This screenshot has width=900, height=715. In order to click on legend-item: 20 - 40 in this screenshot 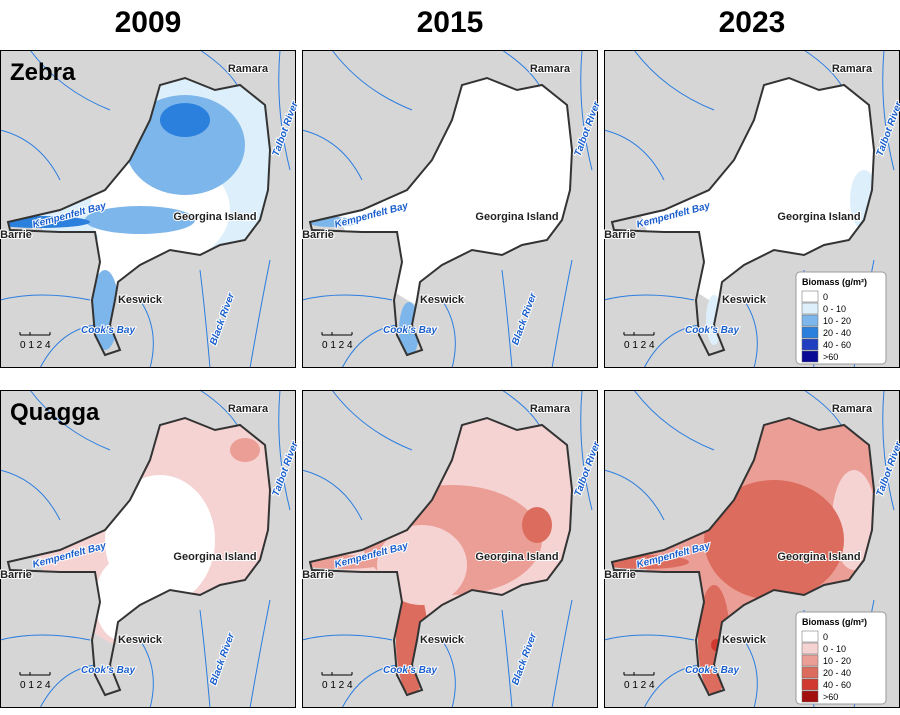, I will do `click(837, 673)`.